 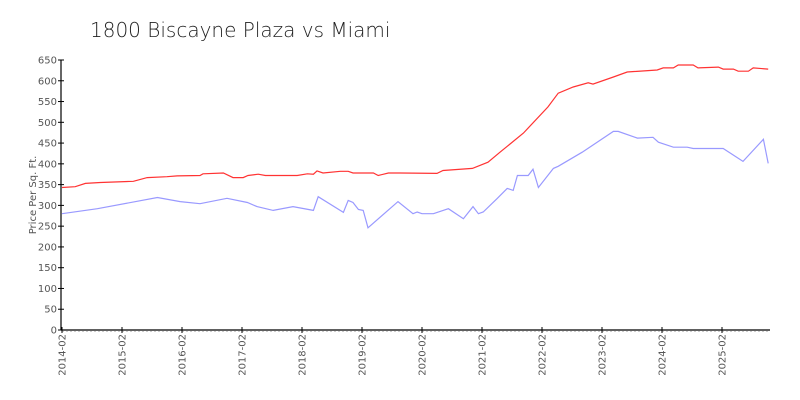 I want to click on y-tick-label: 400, so click(x=47, y=164).